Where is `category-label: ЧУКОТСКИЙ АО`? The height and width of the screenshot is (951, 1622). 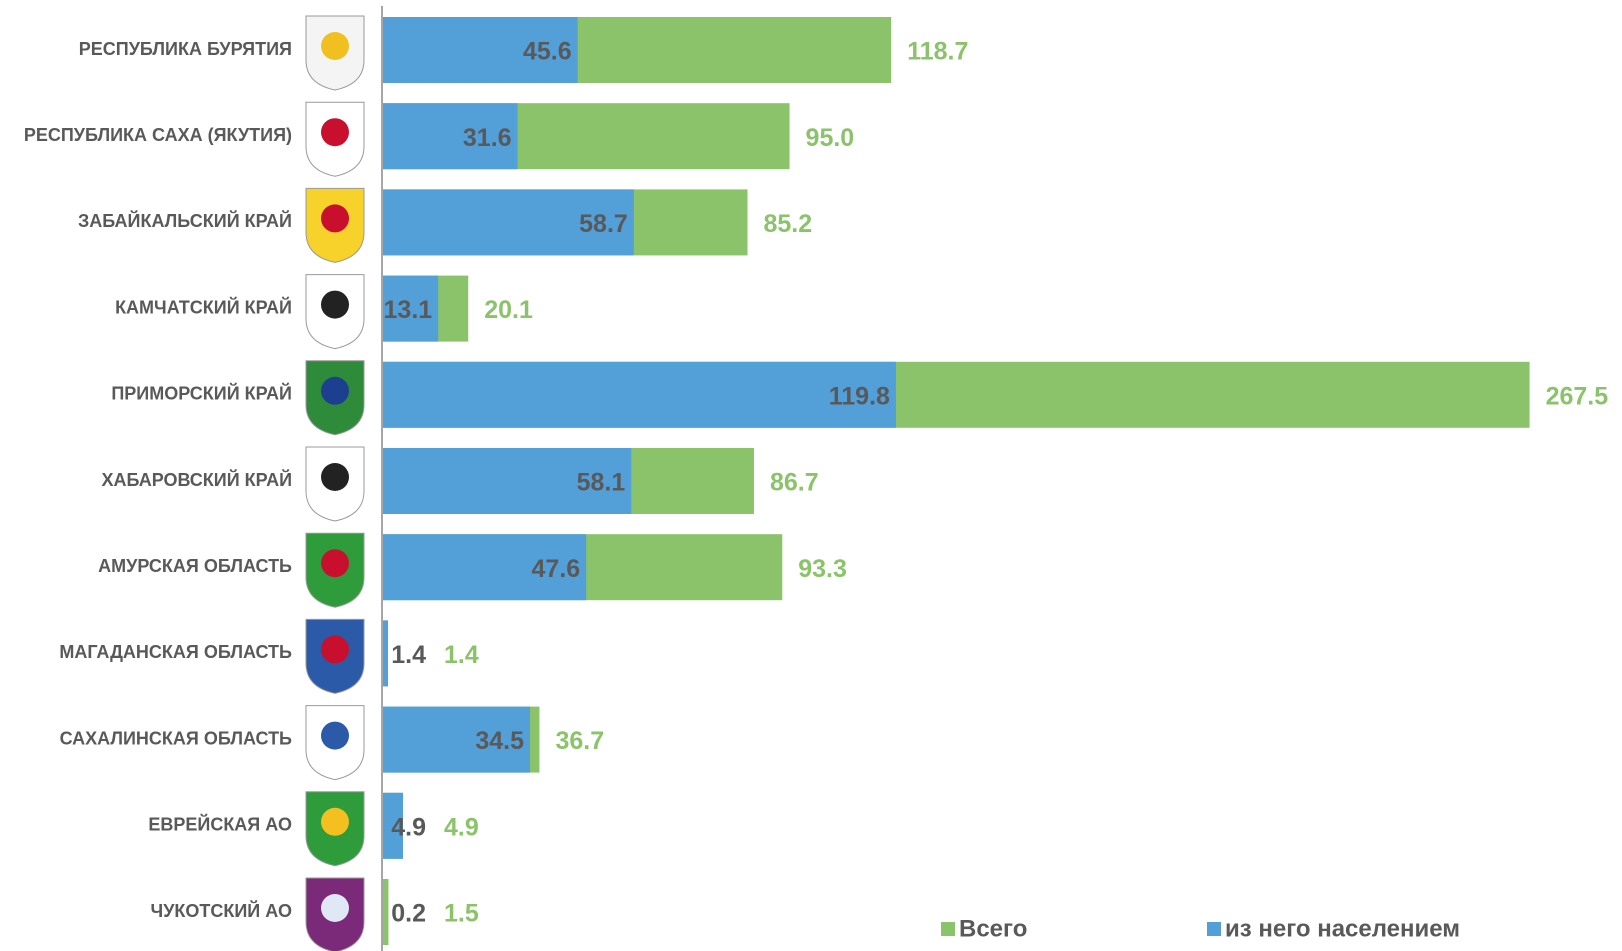
category-label: ЧУКОТСКИЙ АО is located at coordinates (221, 910).